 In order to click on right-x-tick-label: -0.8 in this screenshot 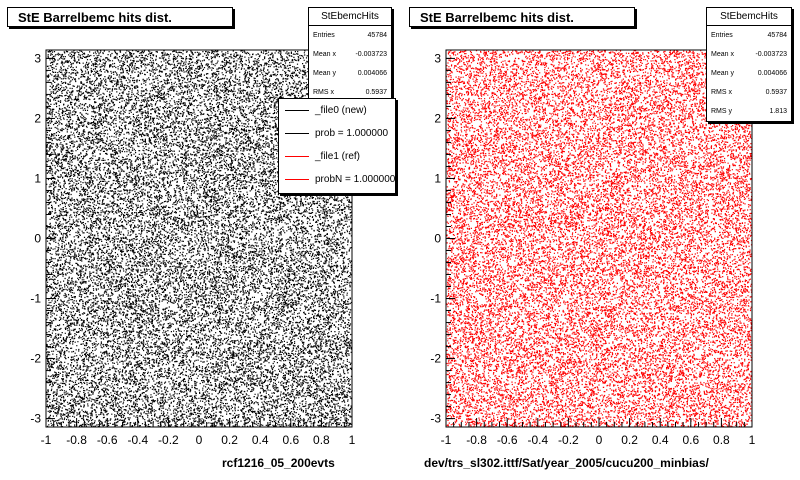, I will do `click(476, 440)`.